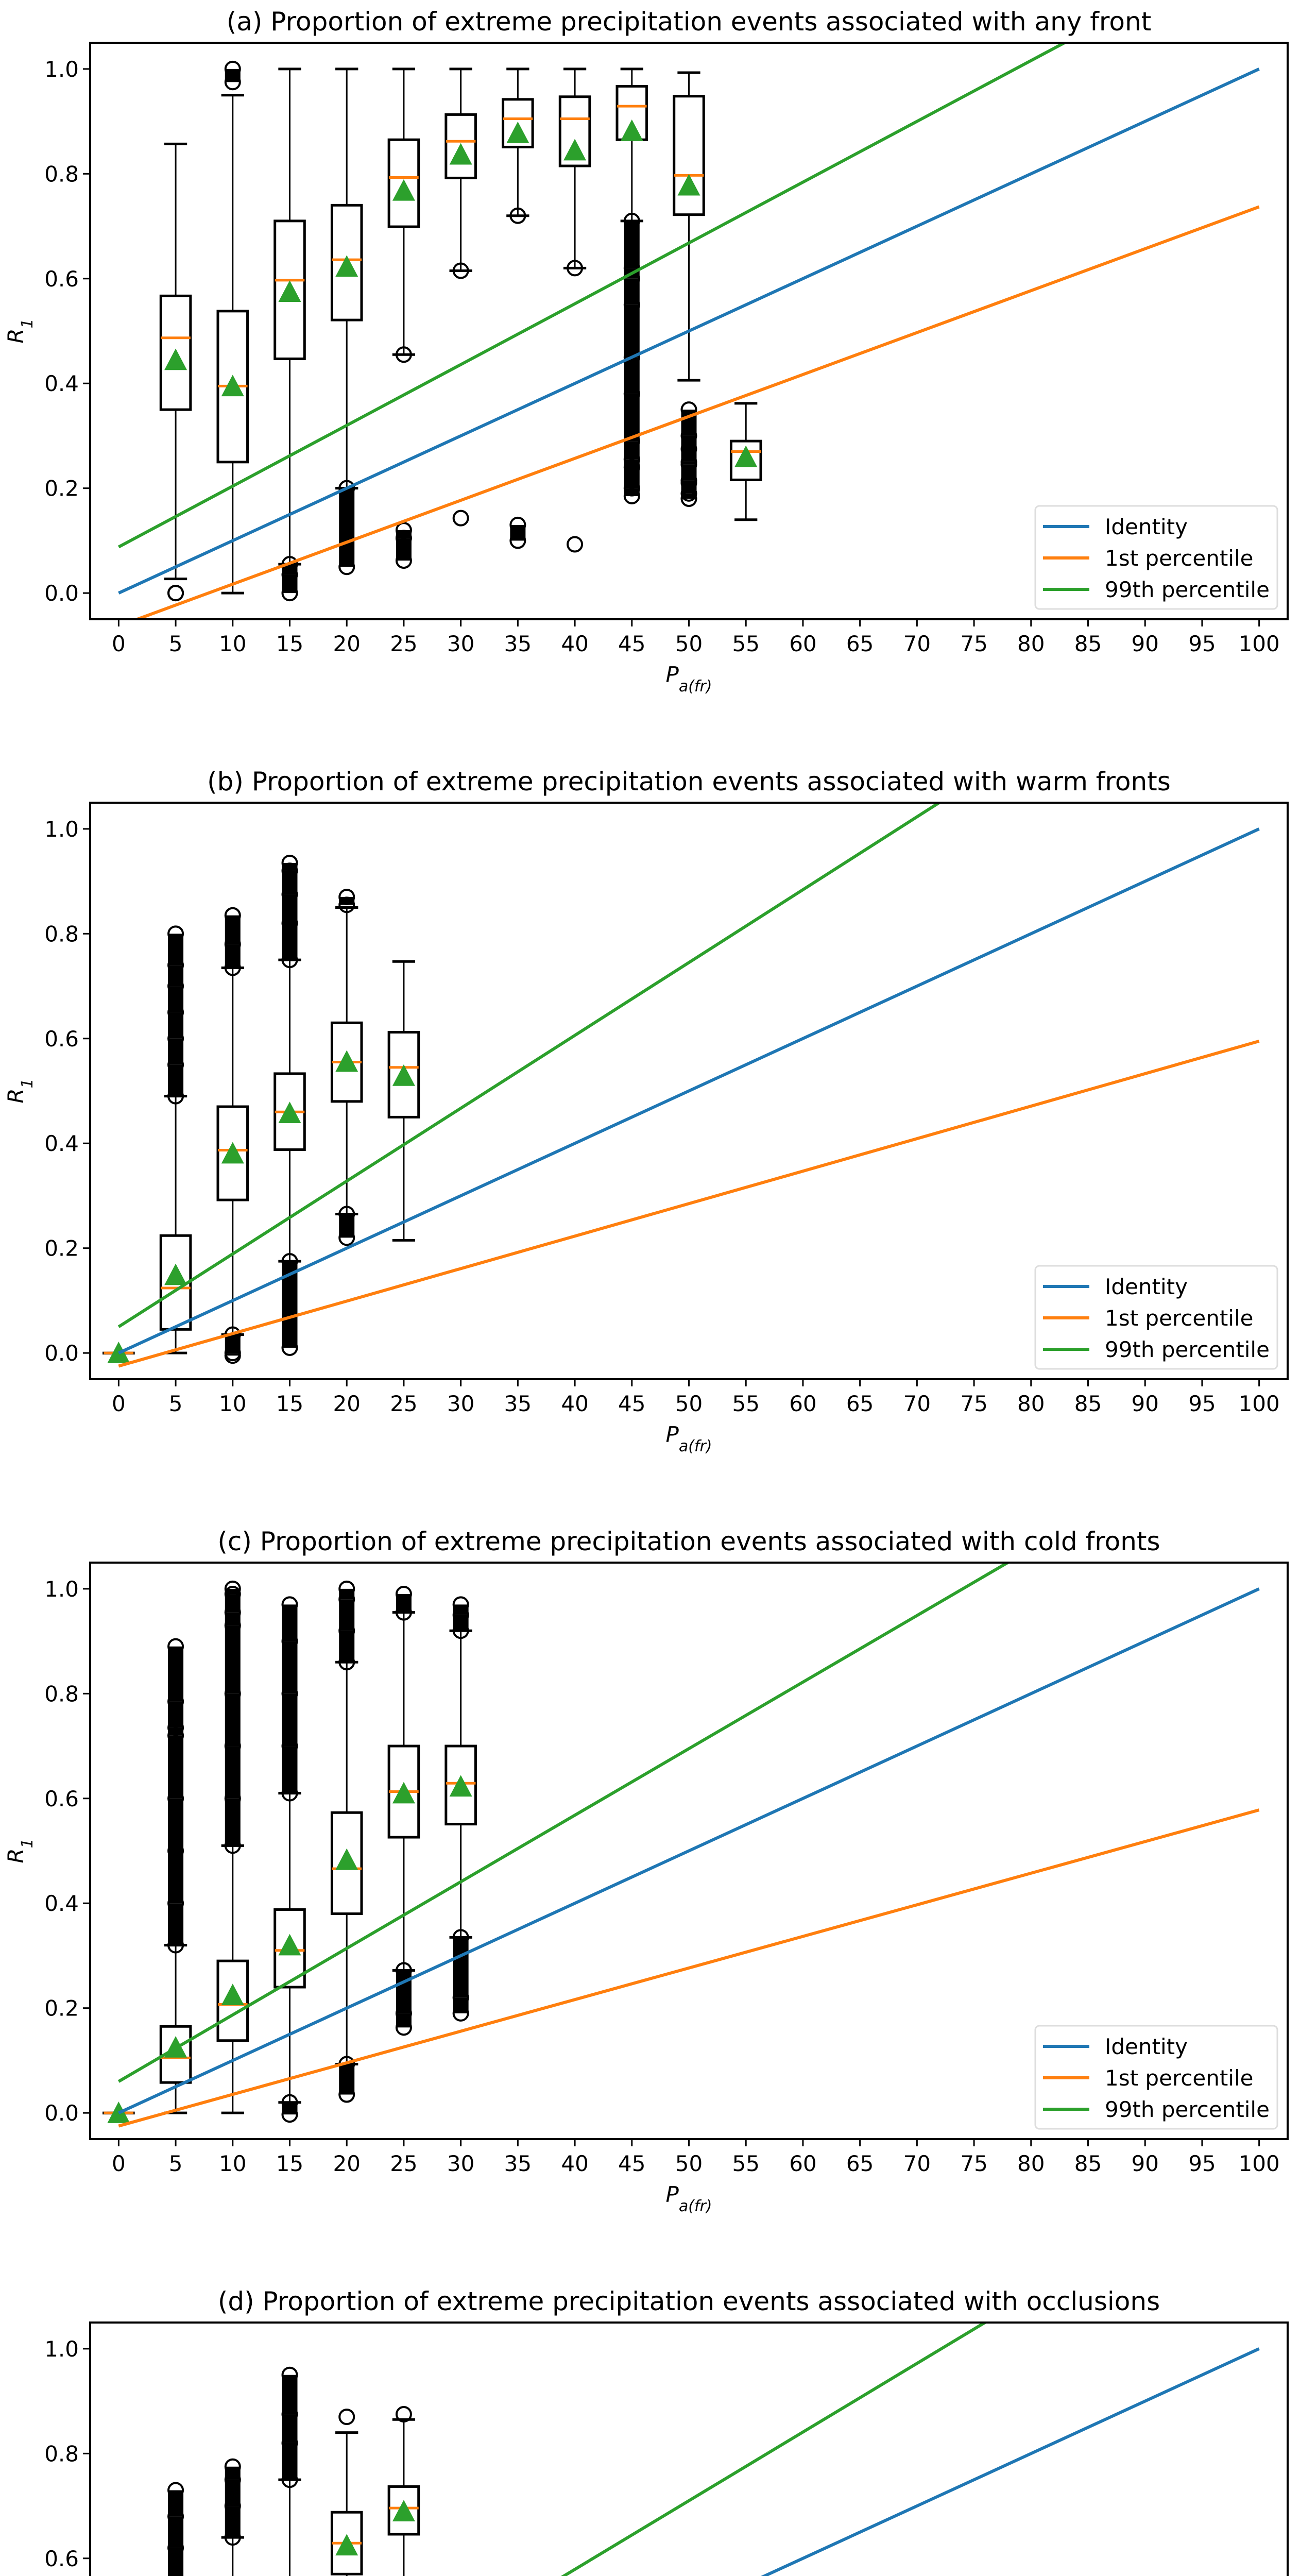 This screenshot has height=2576, width=1300. I want to click on x-tick-label: 15, so click(289, 2163).